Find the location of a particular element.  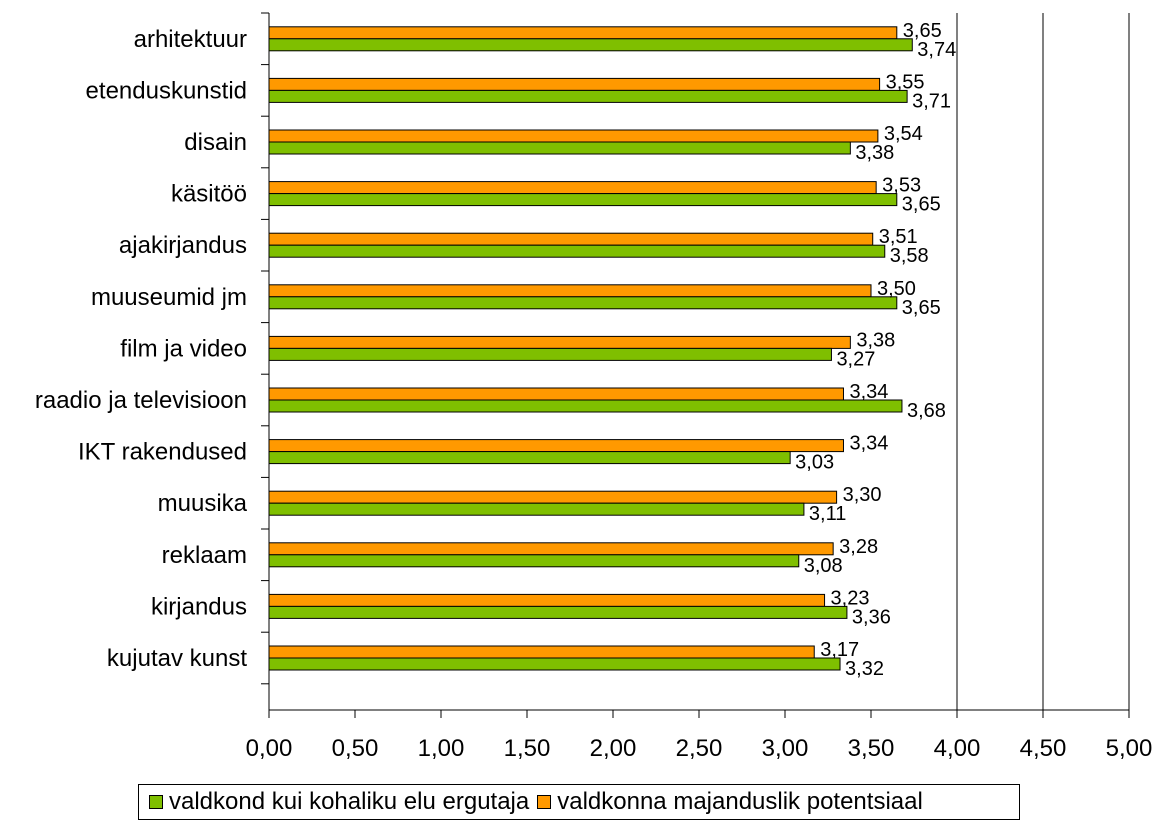

x-tick-label-1: 0,50 is located at coordinates (355, 748).